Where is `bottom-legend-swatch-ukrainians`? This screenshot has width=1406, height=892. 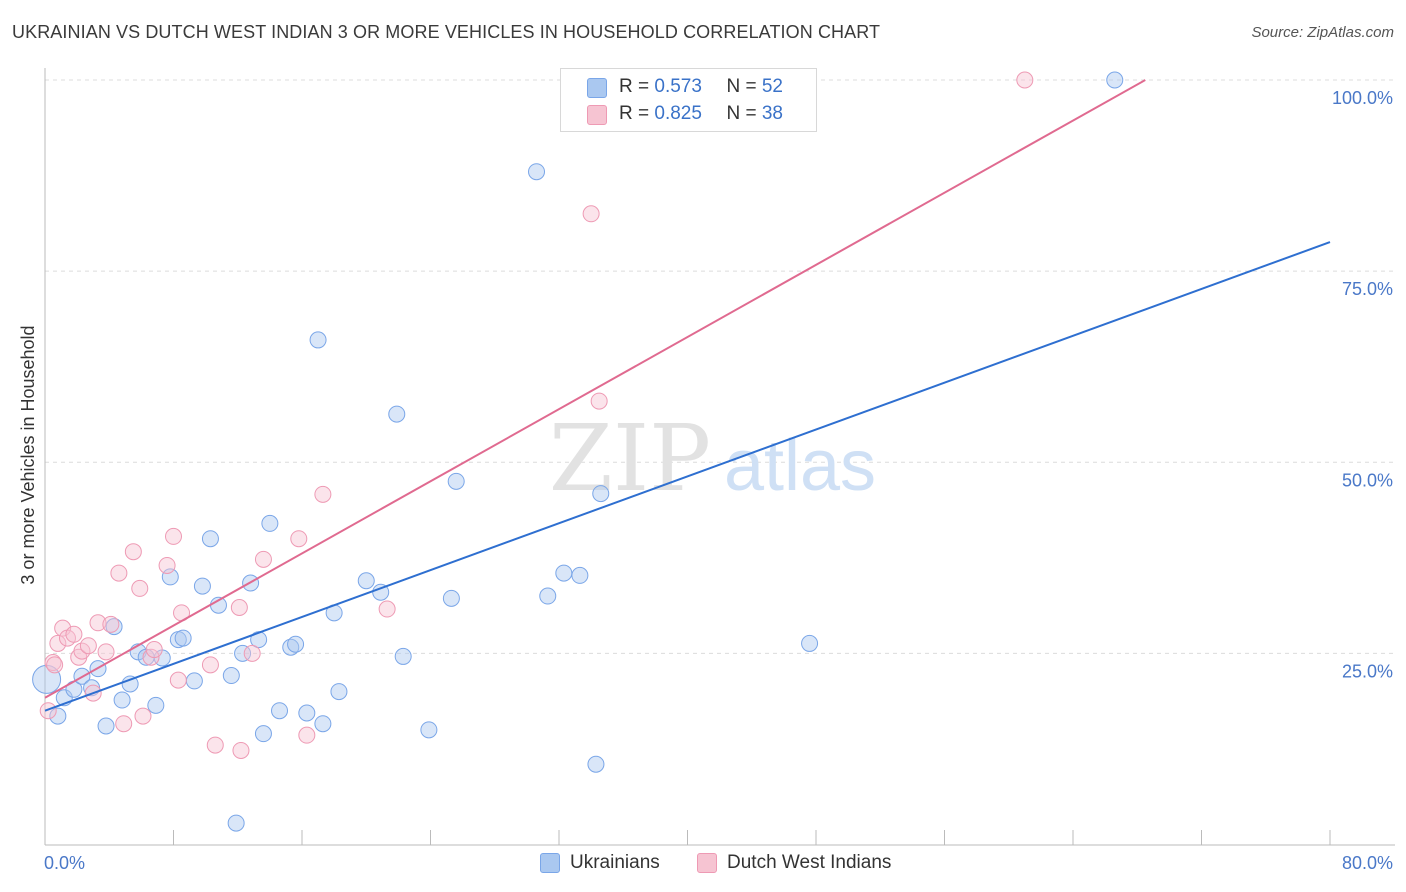
bottom-legend-swatch-ukrainians is located at coordinates (550, 863).